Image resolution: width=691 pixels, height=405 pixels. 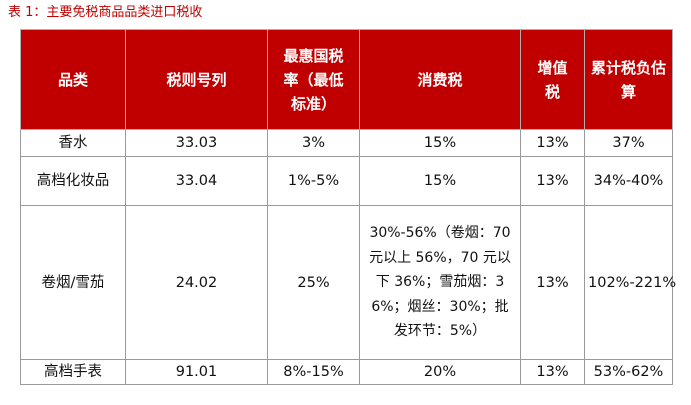 I want to click on header-mfn-rate: 最惠国税率（最低标准）, so click(x=313, y=79).